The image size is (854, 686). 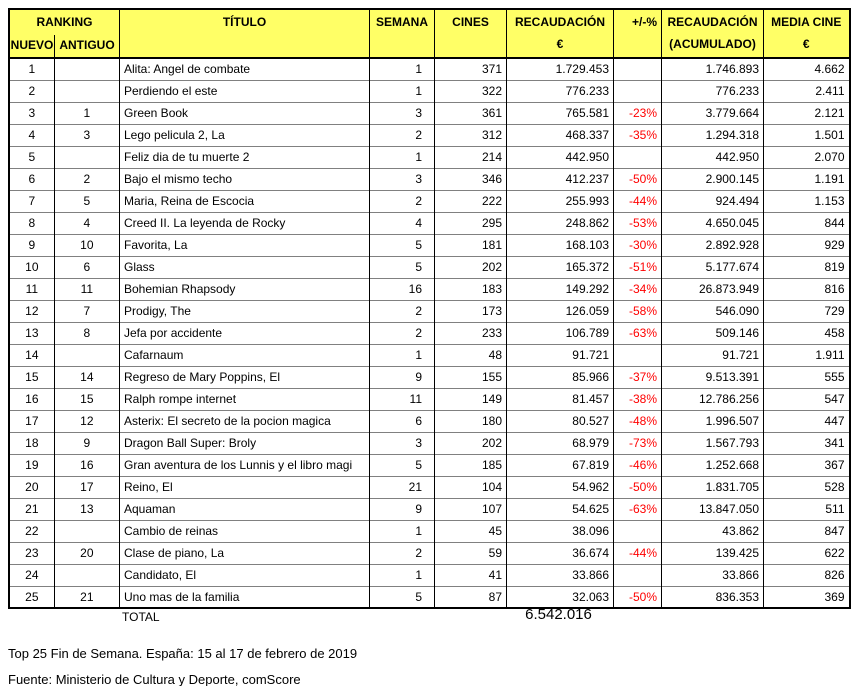 I want to click on cell-cinemas: 173, so click(x=470, y=310).